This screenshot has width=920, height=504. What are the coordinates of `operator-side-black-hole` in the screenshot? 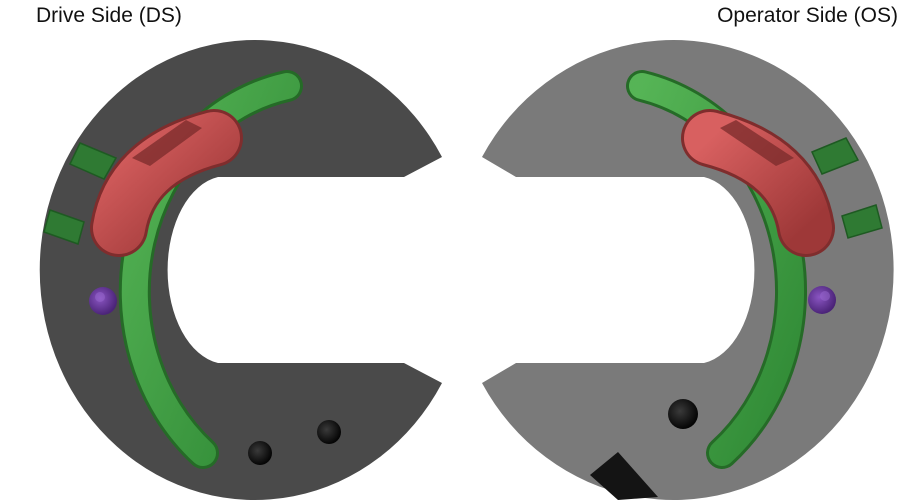 It's located at (683, 414).